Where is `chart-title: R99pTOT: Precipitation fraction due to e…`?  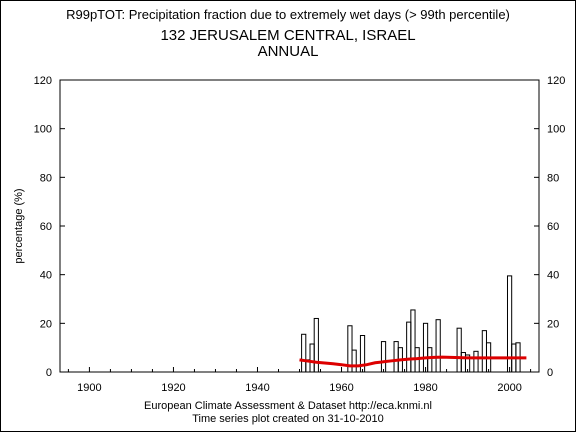
chart-title: R99pTOT: Precipitation fraction due to e… is located at coordinates (288, 14).